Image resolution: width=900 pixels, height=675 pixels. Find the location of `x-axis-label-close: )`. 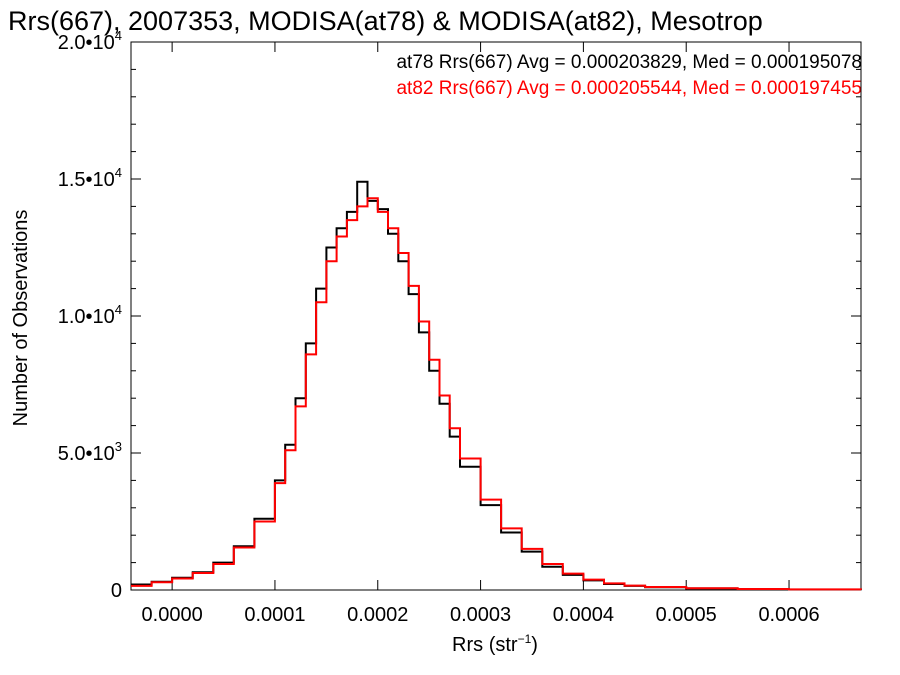

x-axis-label-close: ) is located at coordinates (534, 645).